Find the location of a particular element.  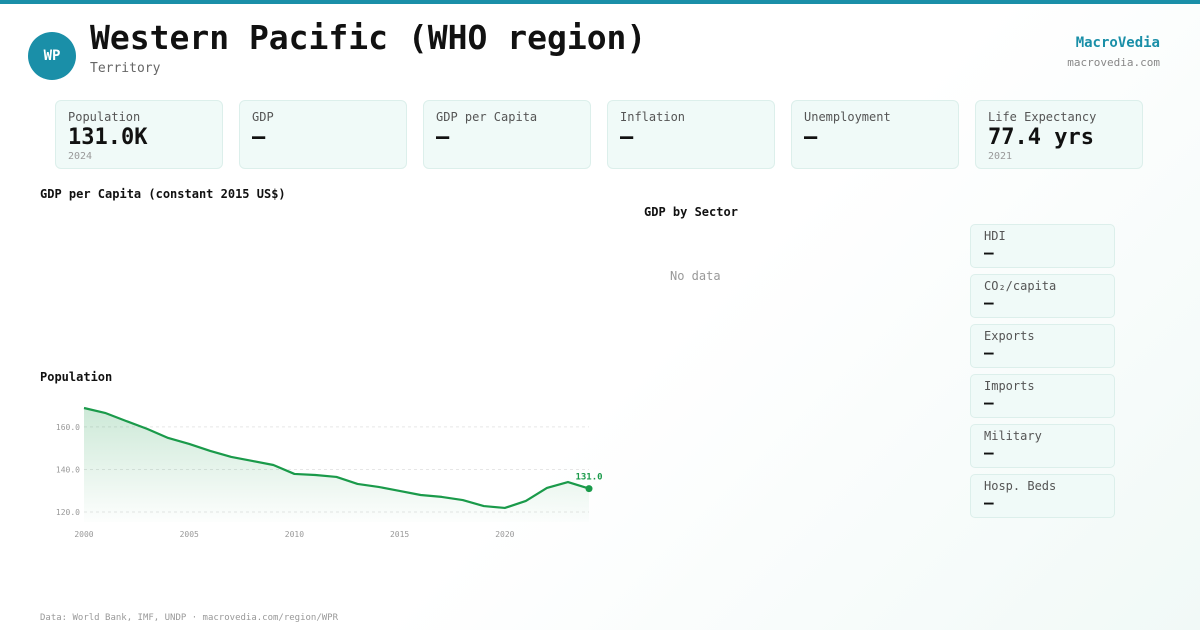

y-tick-label: 120.0 is located at coordinates (68, 512).